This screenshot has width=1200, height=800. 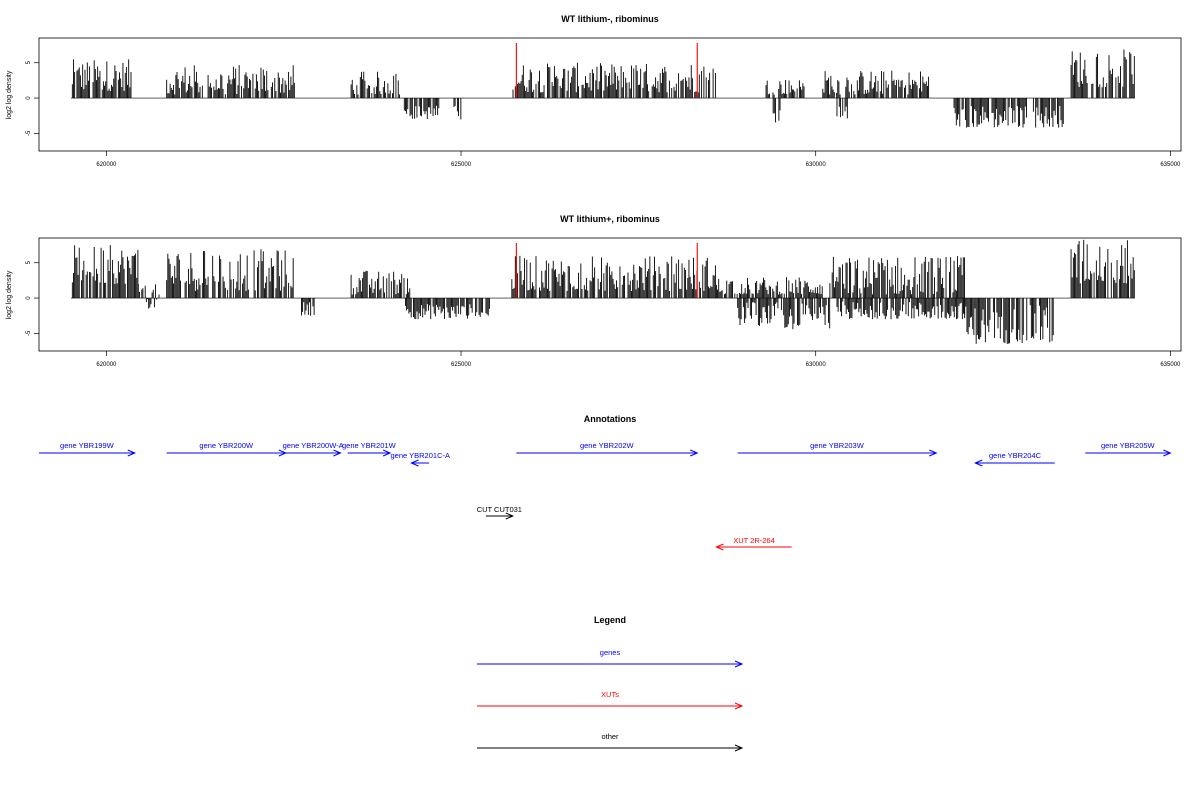 I want to click on legend-item: XUTs, so click(x=610, y=700).